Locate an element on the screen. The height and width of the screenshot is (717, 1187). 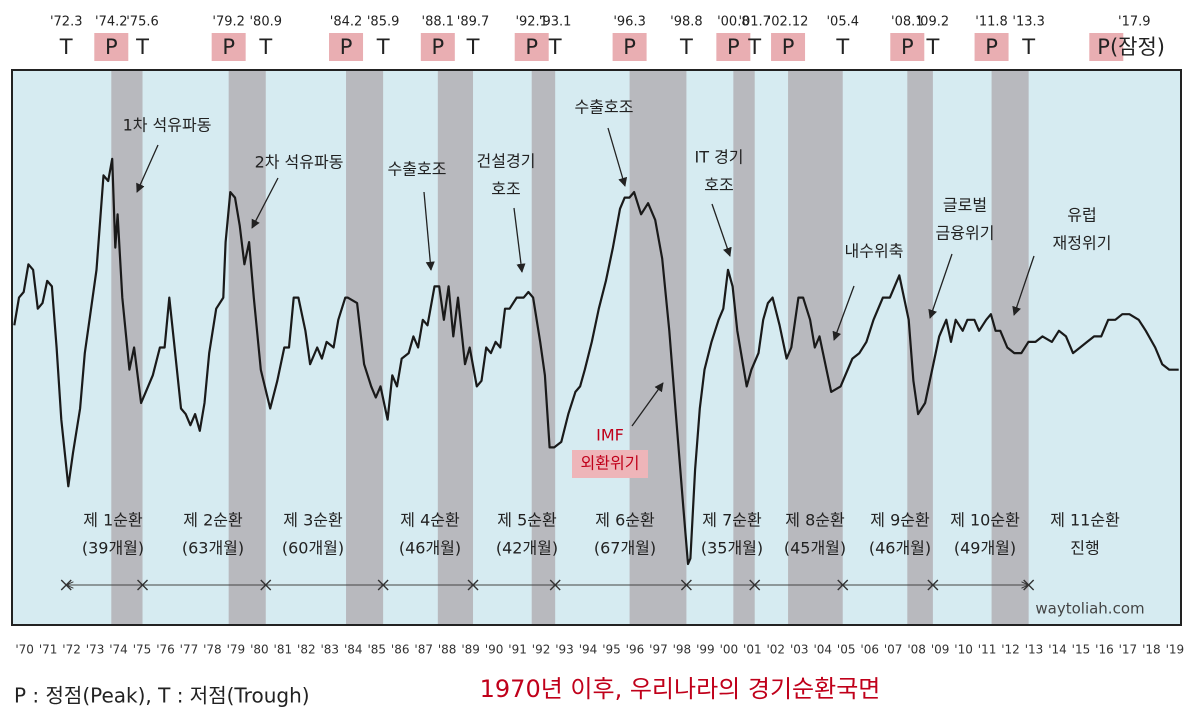
x-tick-label: '16 is located at coordinates (1104, 650).